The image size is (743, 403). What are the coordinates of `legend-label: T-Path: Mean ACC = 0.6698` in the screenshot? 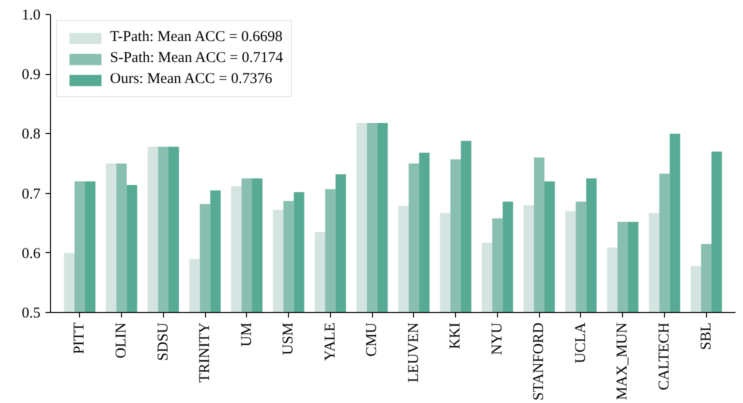 It's located at (196, 37).